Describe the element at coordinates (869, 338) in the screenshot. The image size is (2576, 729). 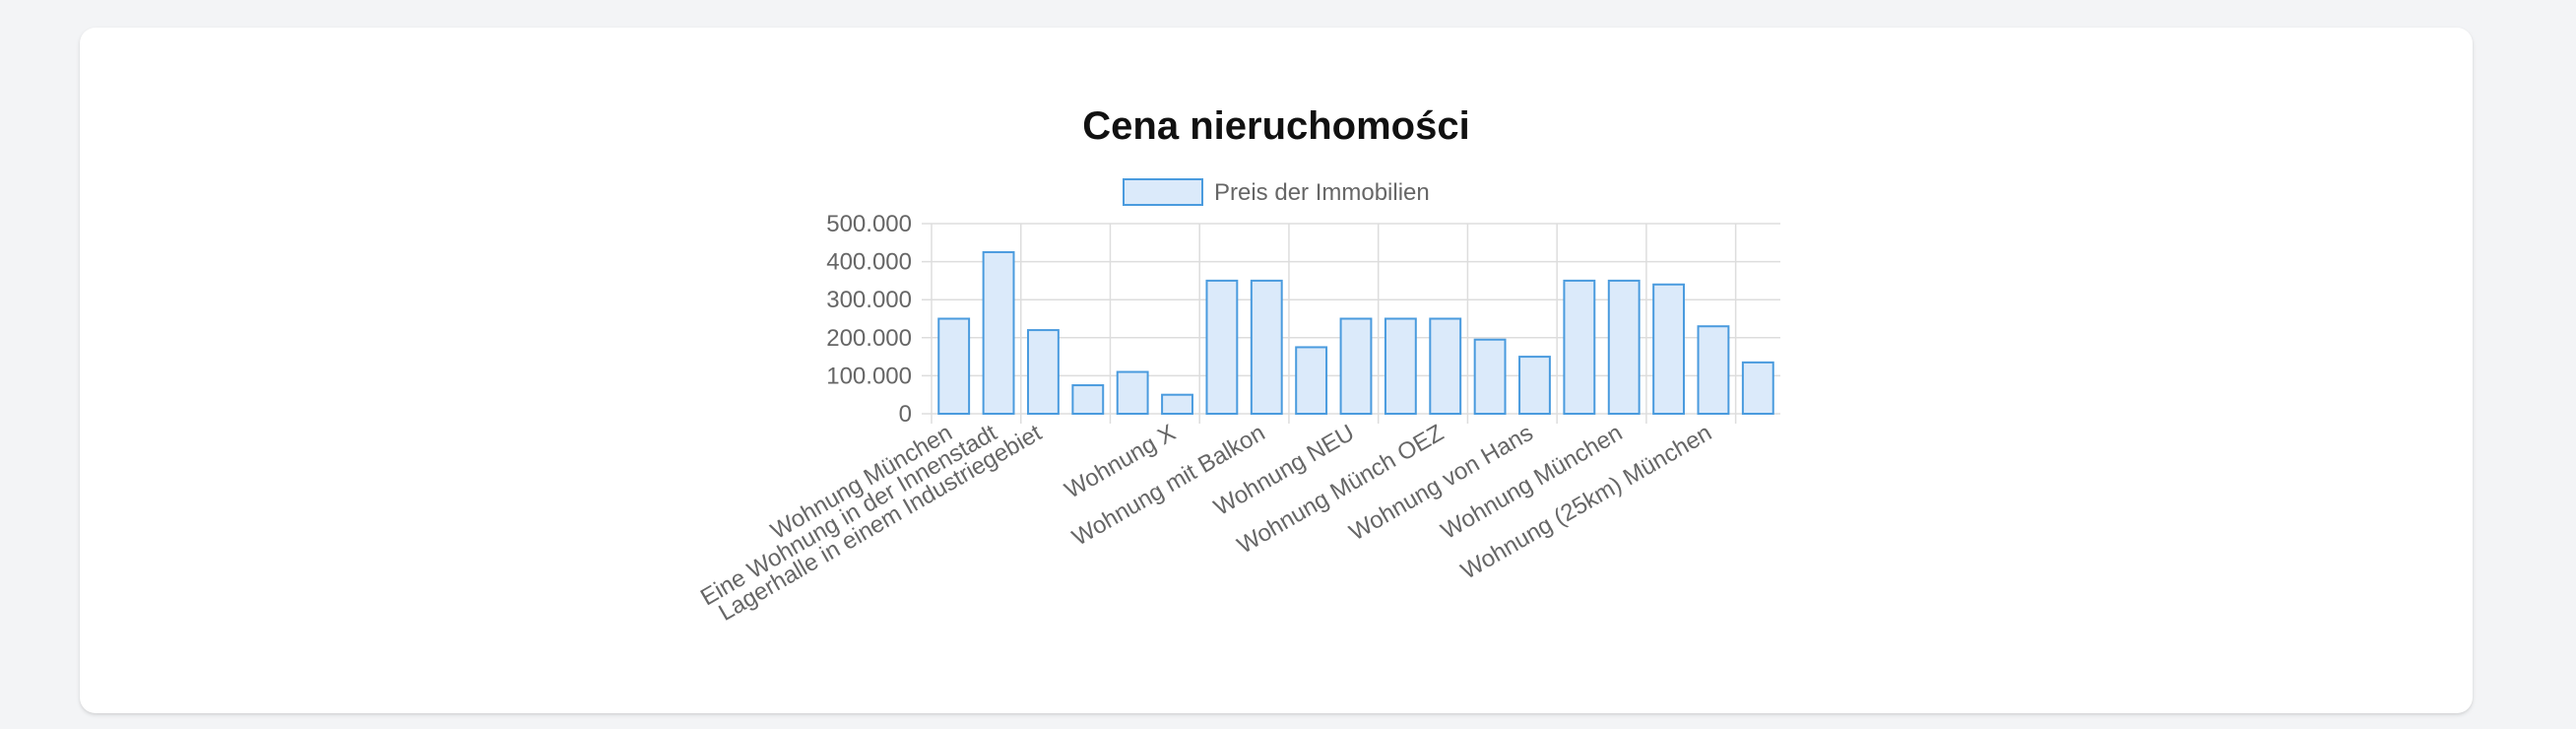
I see `y-tick-label: 200.000` at that location.